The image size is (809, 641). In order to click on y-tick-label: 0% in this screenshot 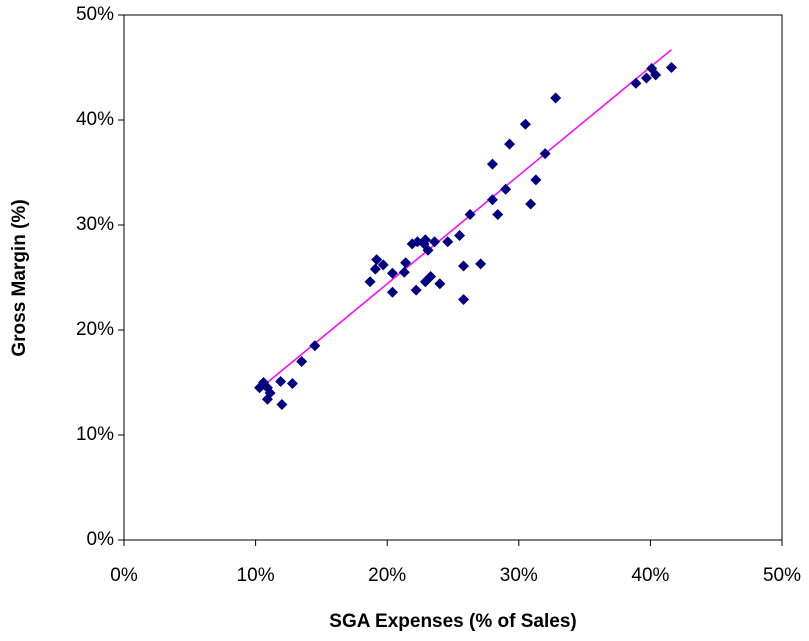, I will do `click(101, 539)`.